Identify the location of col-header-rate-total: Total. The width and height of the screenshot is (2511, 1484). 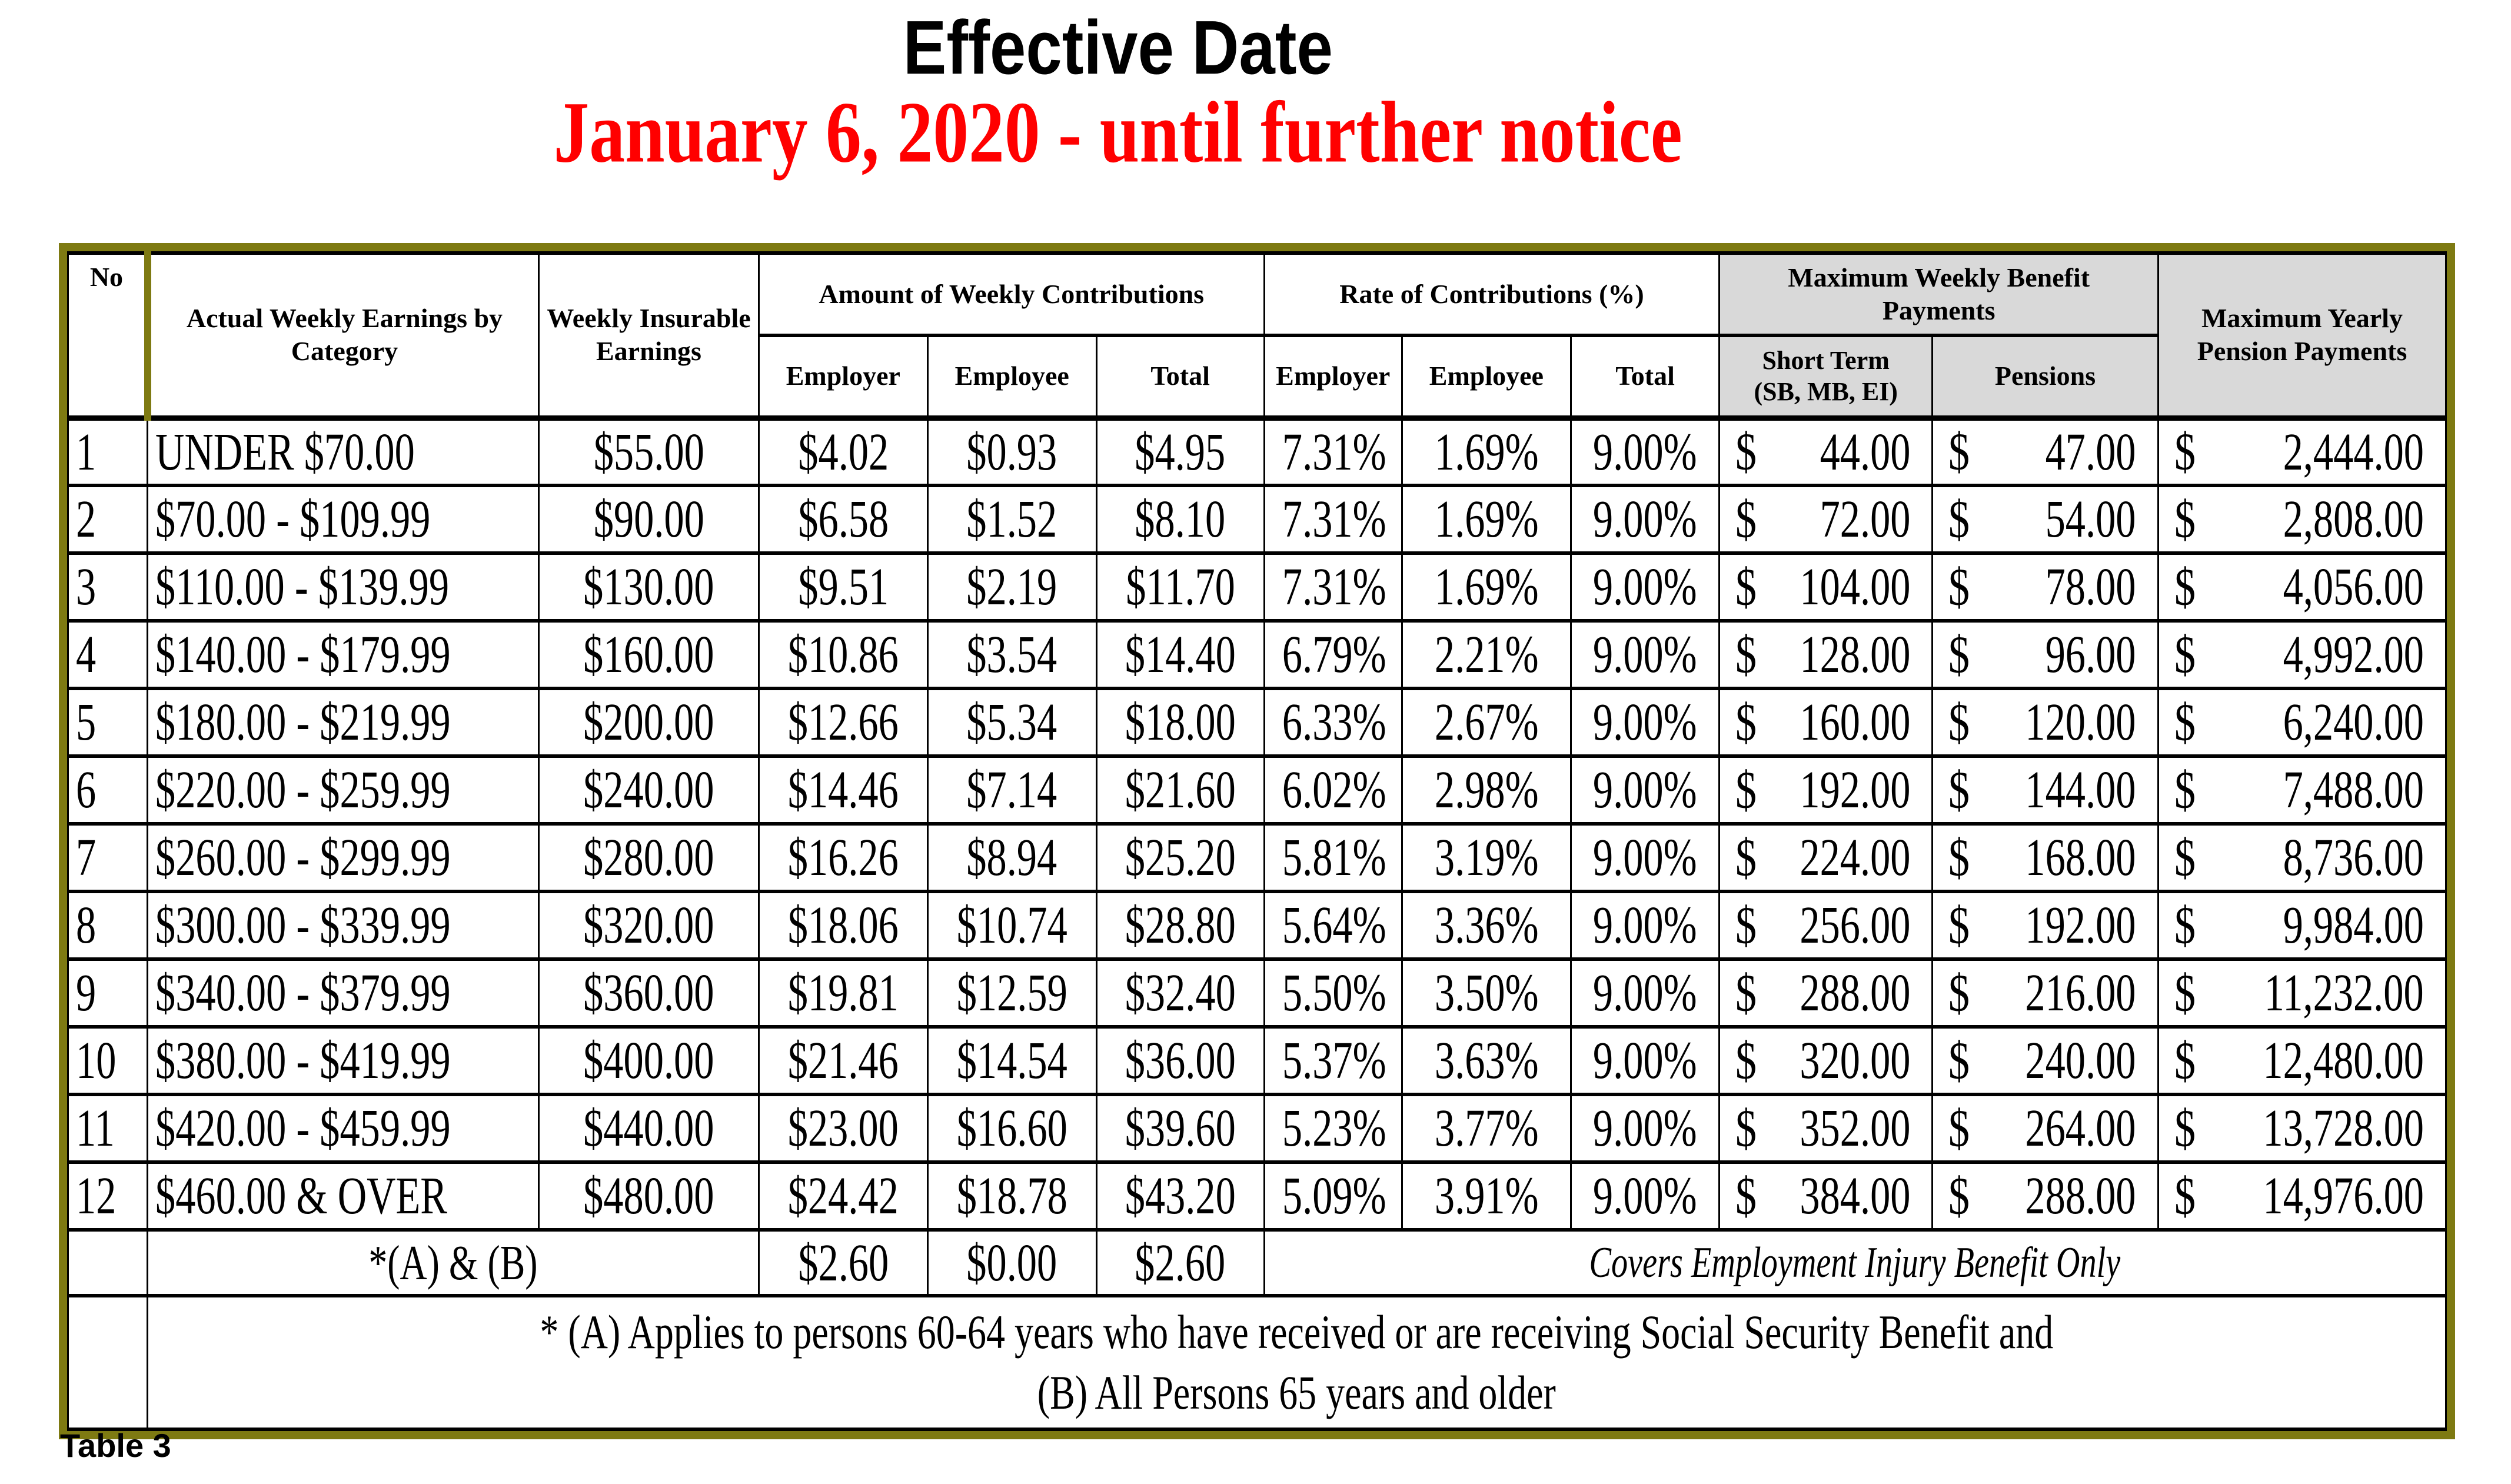
(1645, 377).